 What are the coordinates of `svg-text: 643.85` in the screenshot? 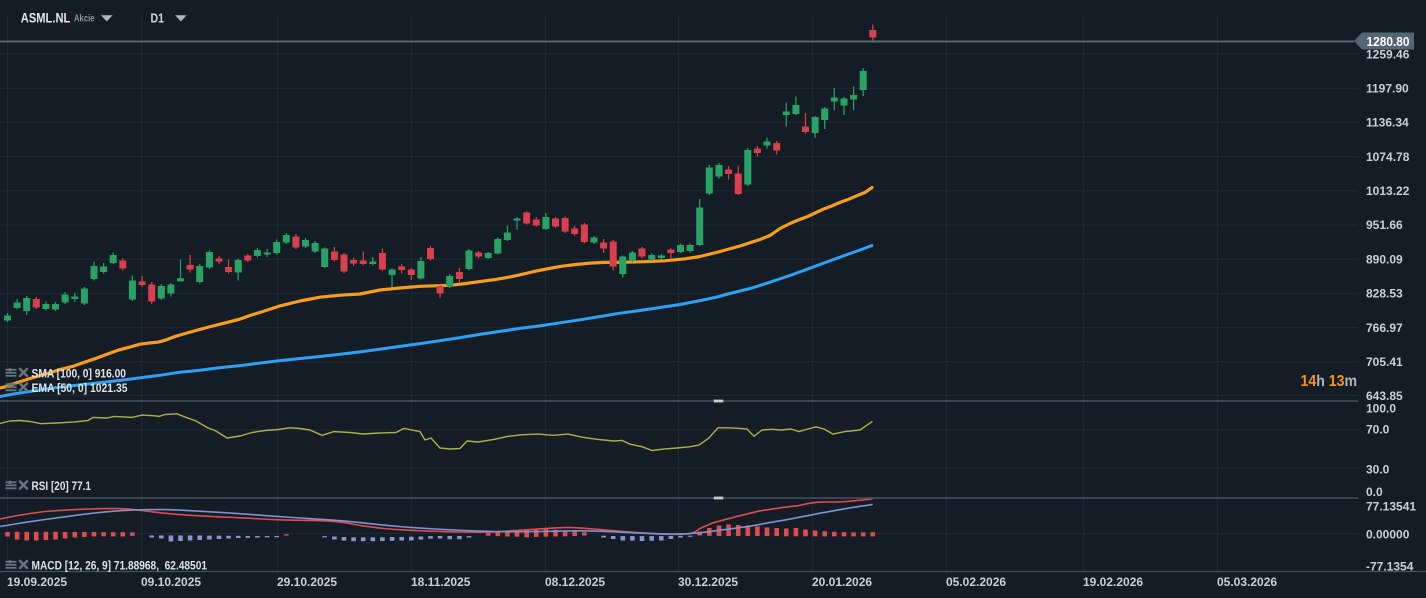 It's located at (1384, 396).